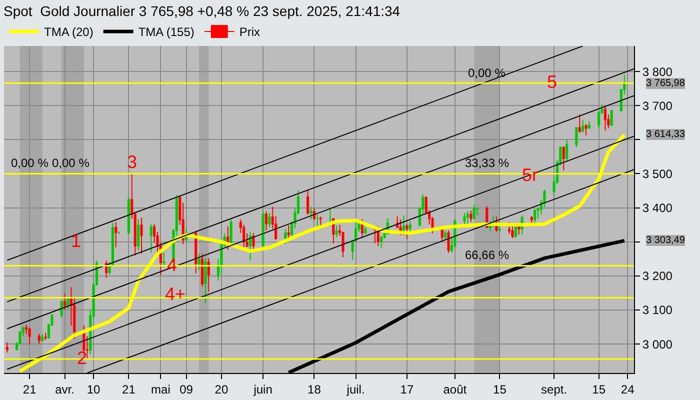 The height and width of the screenshot is (400, 700). Describe the element at coordinates (657, 173) in the screenshot. I see `y-tick-label: 3 500` at that location.